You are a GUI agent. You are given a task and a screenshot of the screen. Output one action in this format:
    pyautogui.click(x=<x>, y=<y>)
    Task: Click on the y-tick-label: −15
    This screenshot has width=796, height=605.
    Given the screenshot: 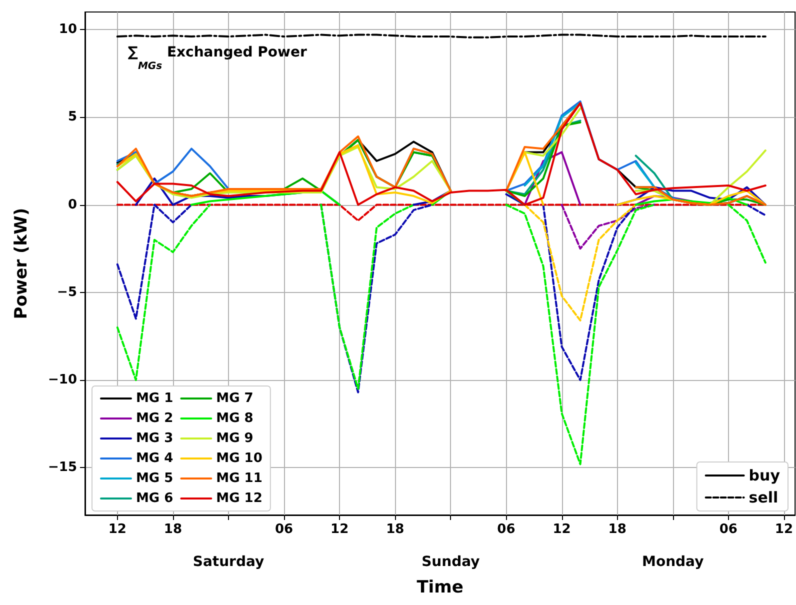 What is the action you would take?
    pyautogui.click(x=62, y=468)
    